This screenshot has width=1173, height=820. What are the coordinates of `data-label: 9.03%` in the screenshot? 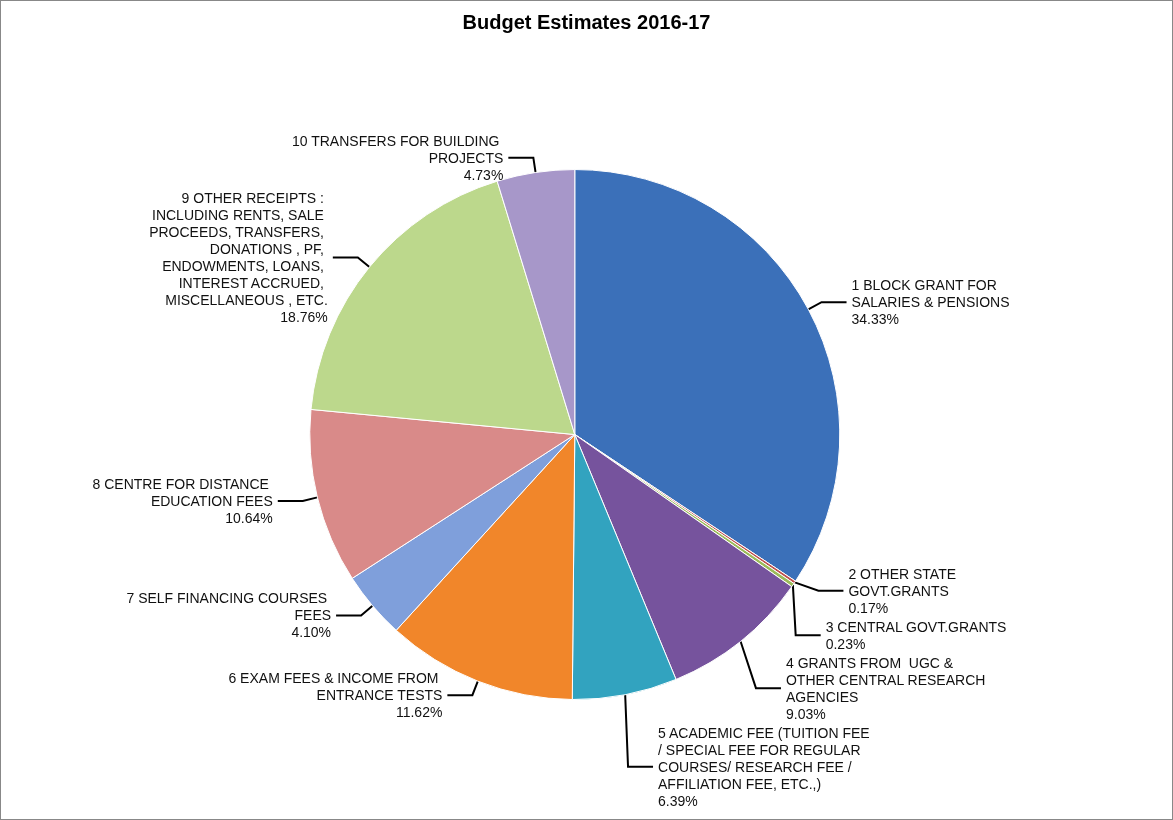 It's located at (805, 713).